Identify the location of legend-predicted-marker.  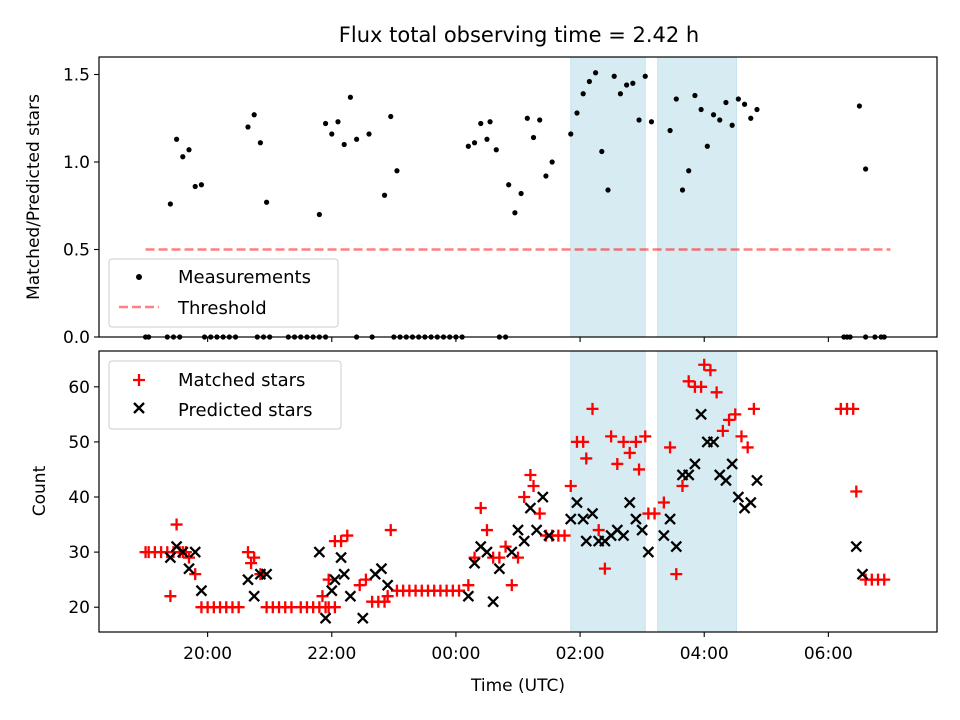
(139, 408).